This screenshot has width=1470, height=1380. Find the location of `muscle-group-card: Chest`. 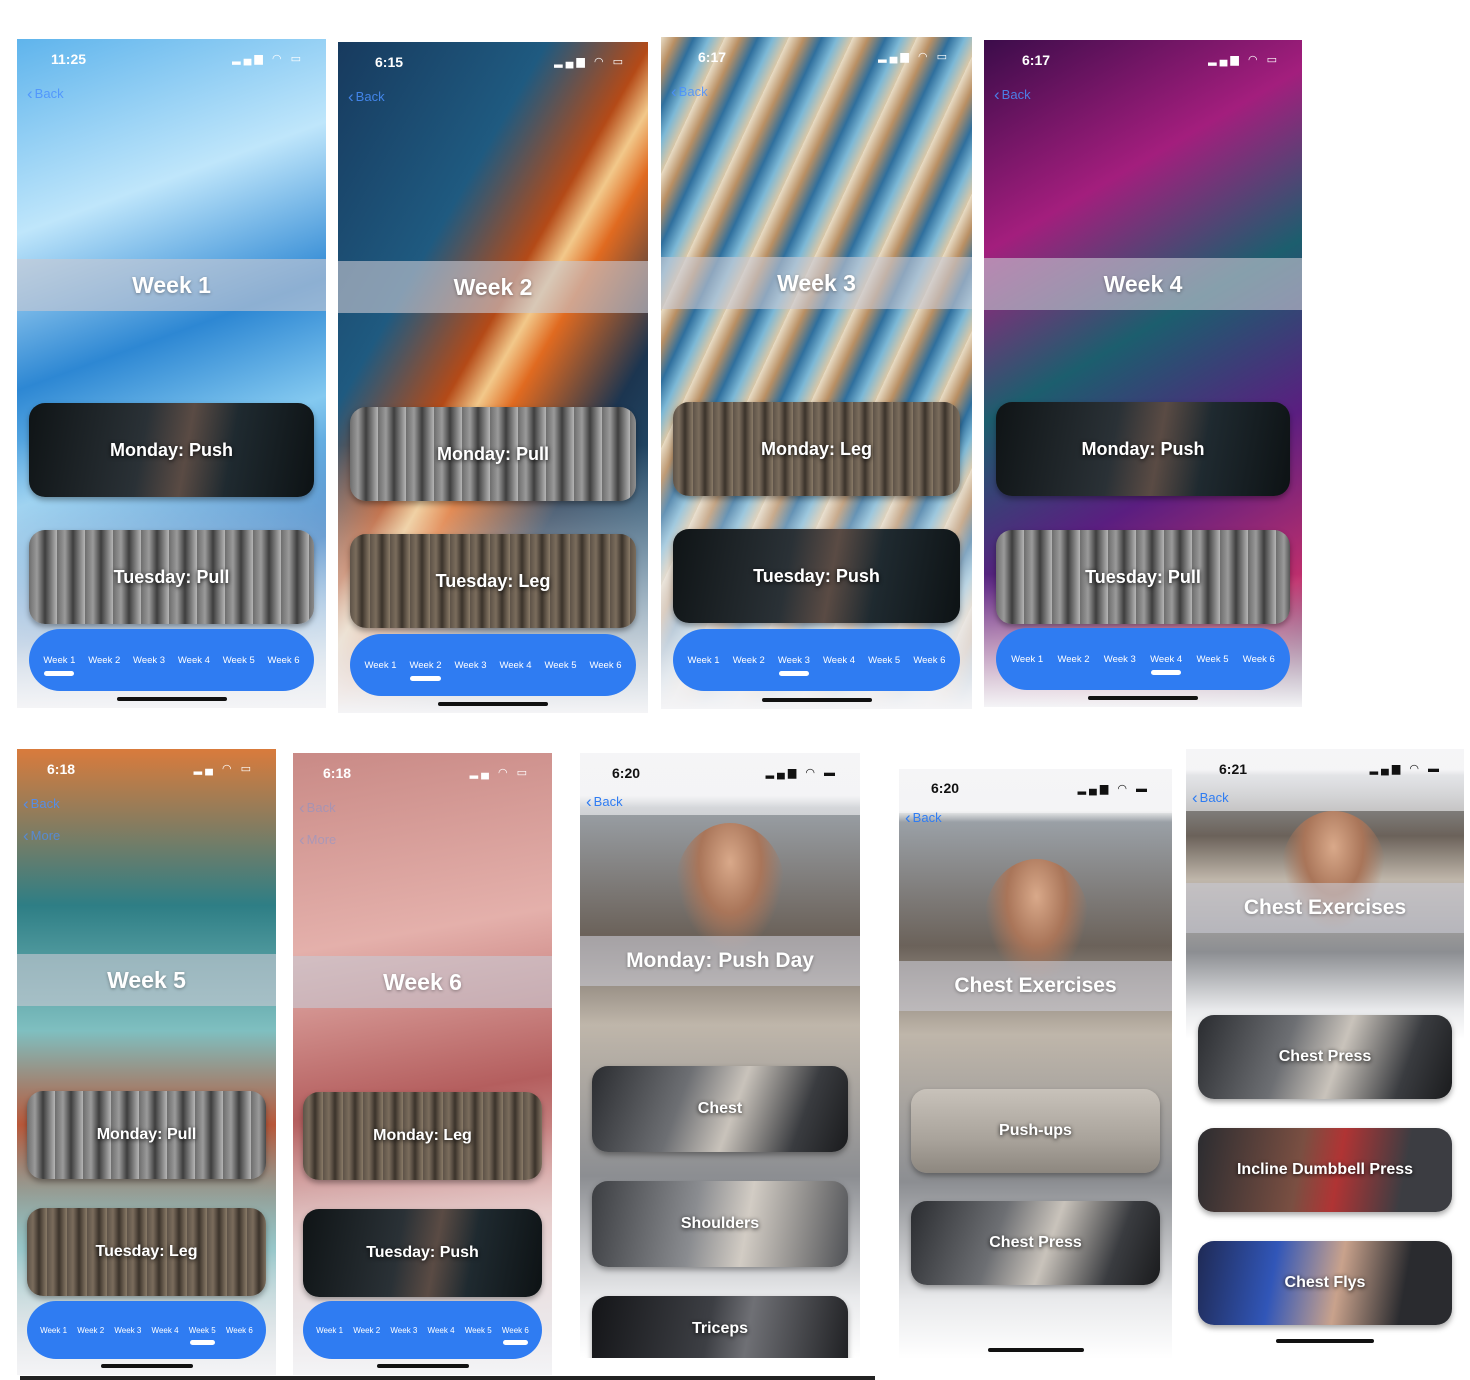

muscle-group-card: Chest is located at coordinates (720, 1109).